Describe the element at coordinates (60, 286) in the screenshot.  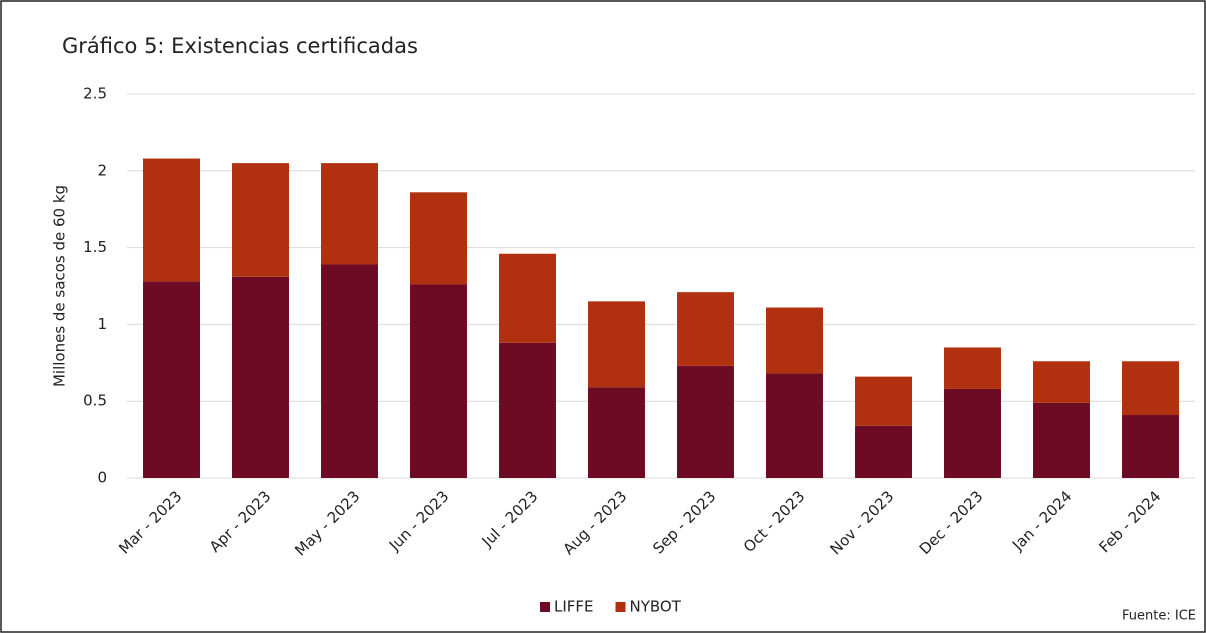
I see `y-axis-label: Millones de sacos de 60 kg` at that location.